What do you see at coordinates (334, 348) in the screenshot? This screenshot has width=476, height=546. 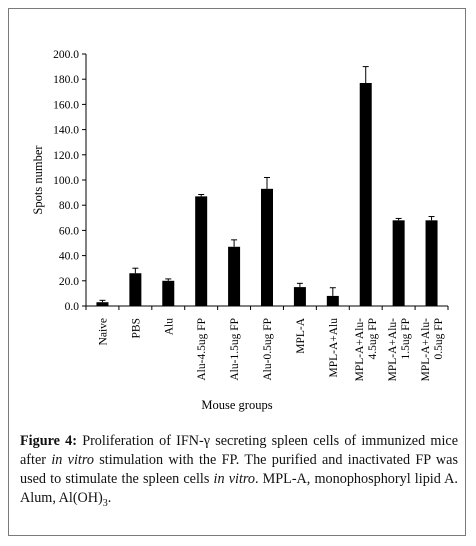 I see `x-tick-label: MPL-A+Alu` at bounding box center [334, 348].